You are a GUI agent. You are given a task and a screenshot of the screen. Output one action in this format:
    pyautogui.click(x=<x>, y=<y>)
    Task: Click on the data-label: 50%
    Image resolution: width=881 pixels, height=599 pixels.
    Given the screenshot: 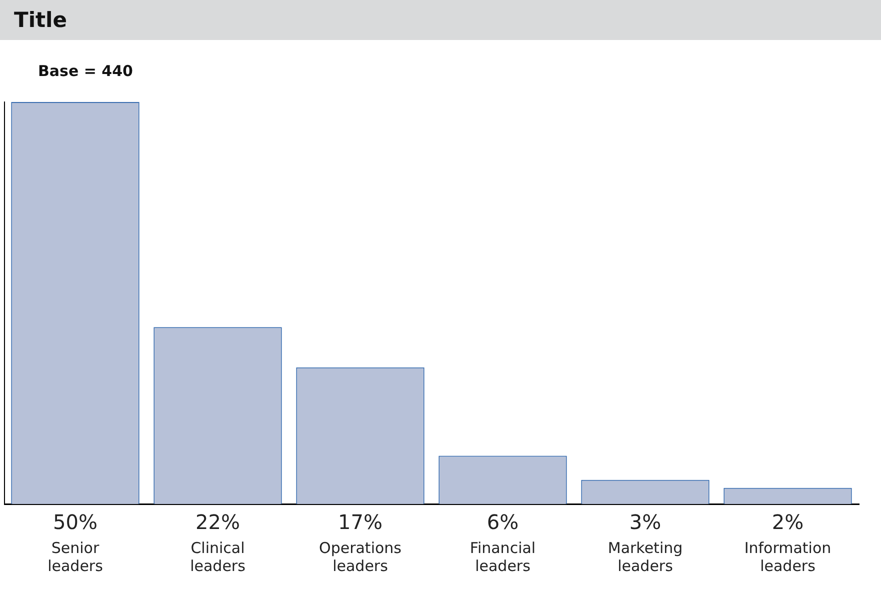 What is the action you would take?
    pyautogui.click(x=75, y=522)
    